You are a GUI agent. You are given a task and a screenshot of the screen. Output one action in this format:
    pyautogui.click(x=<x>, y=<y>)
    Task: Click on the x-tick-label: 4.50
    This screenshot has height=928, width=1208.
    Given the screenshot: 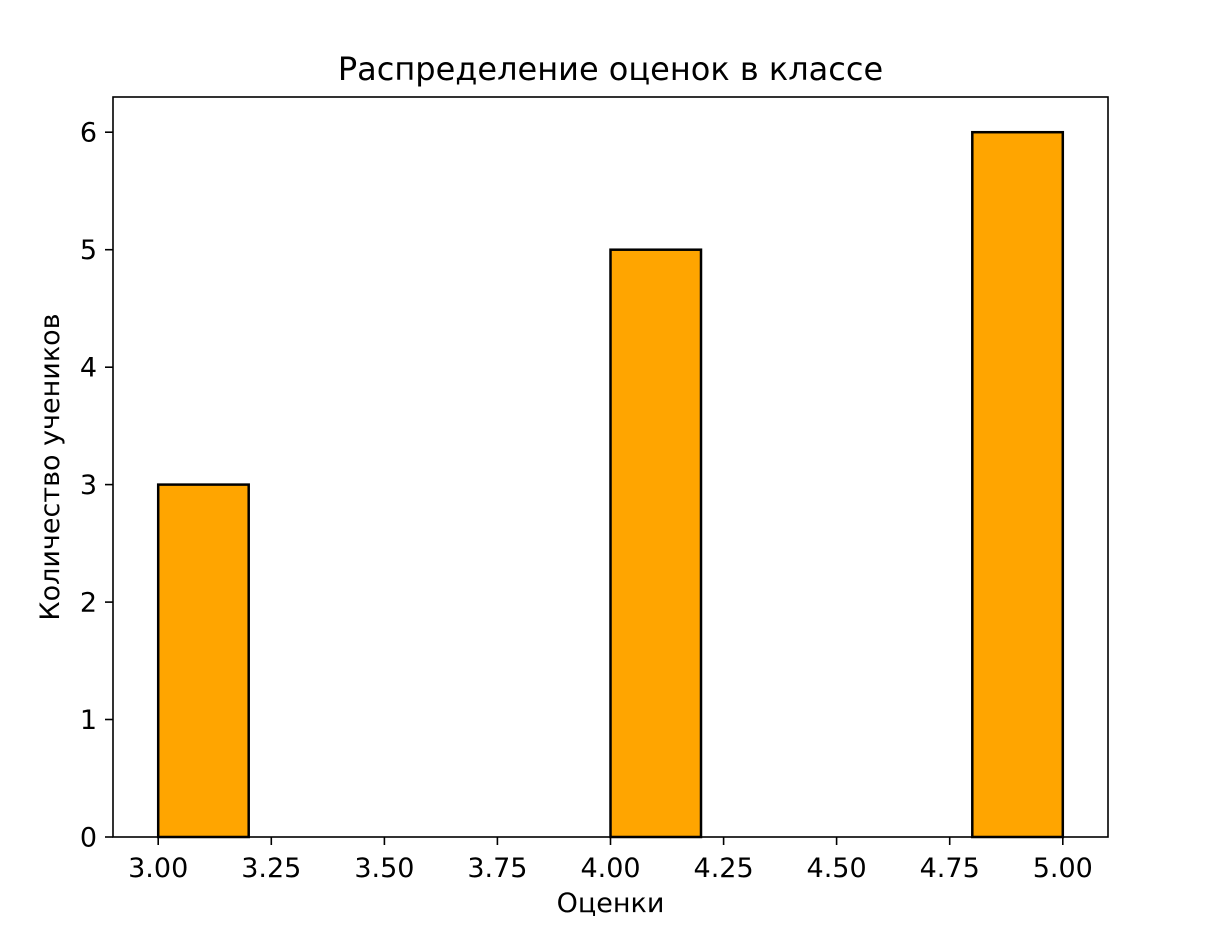 What is the action you would take?
    pyautogui.click(x=837, y=868)
    